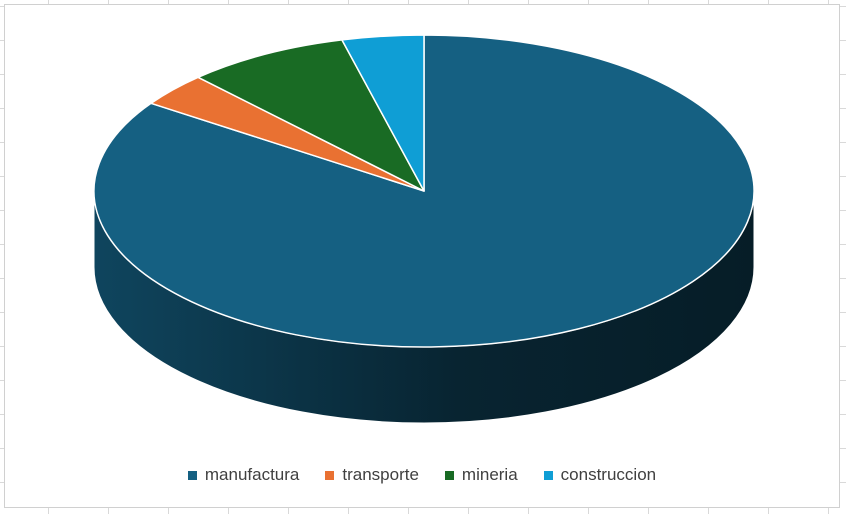 This screenshot has height=514, width=846. Describe the element at coordinates (422, 475) in the screenshot. I see `chart-legend: manufactura transporte mineria construccion` at that location.